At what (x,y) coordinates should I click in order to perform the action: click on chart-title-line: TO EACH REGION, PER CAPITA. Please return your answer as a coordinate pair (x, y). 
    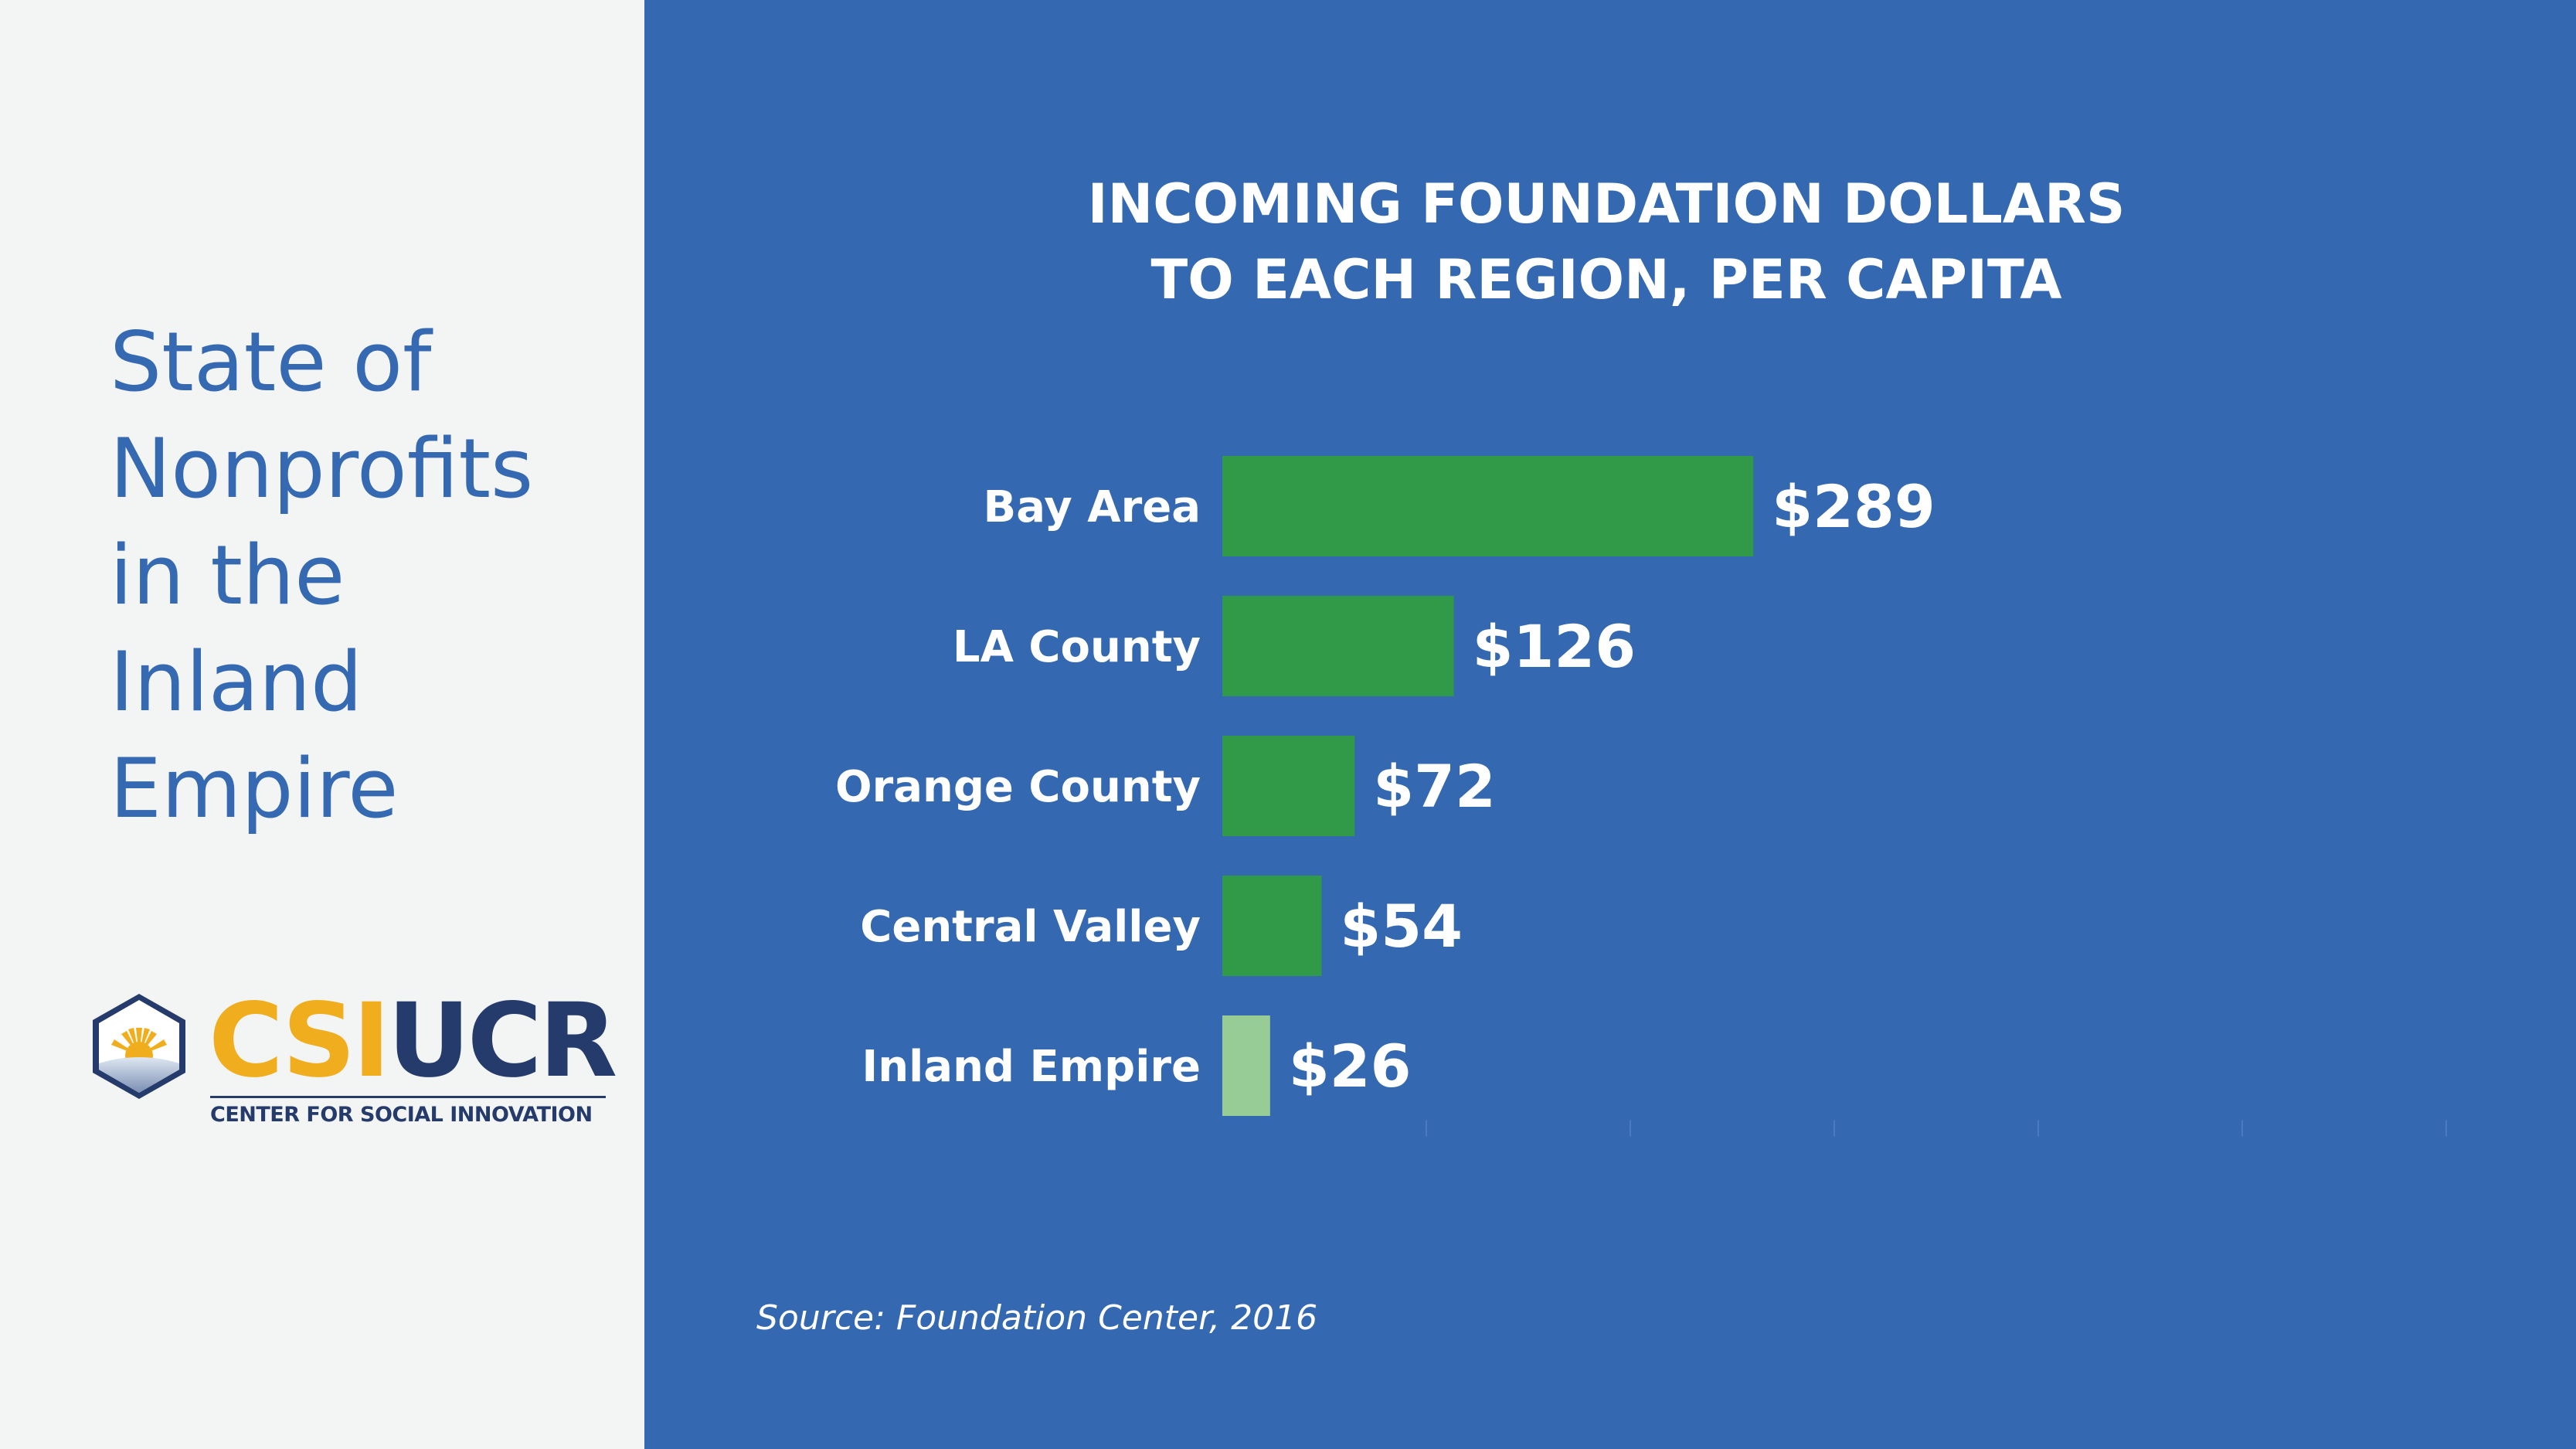
    Looking at the image, I should click on (1606, 280).